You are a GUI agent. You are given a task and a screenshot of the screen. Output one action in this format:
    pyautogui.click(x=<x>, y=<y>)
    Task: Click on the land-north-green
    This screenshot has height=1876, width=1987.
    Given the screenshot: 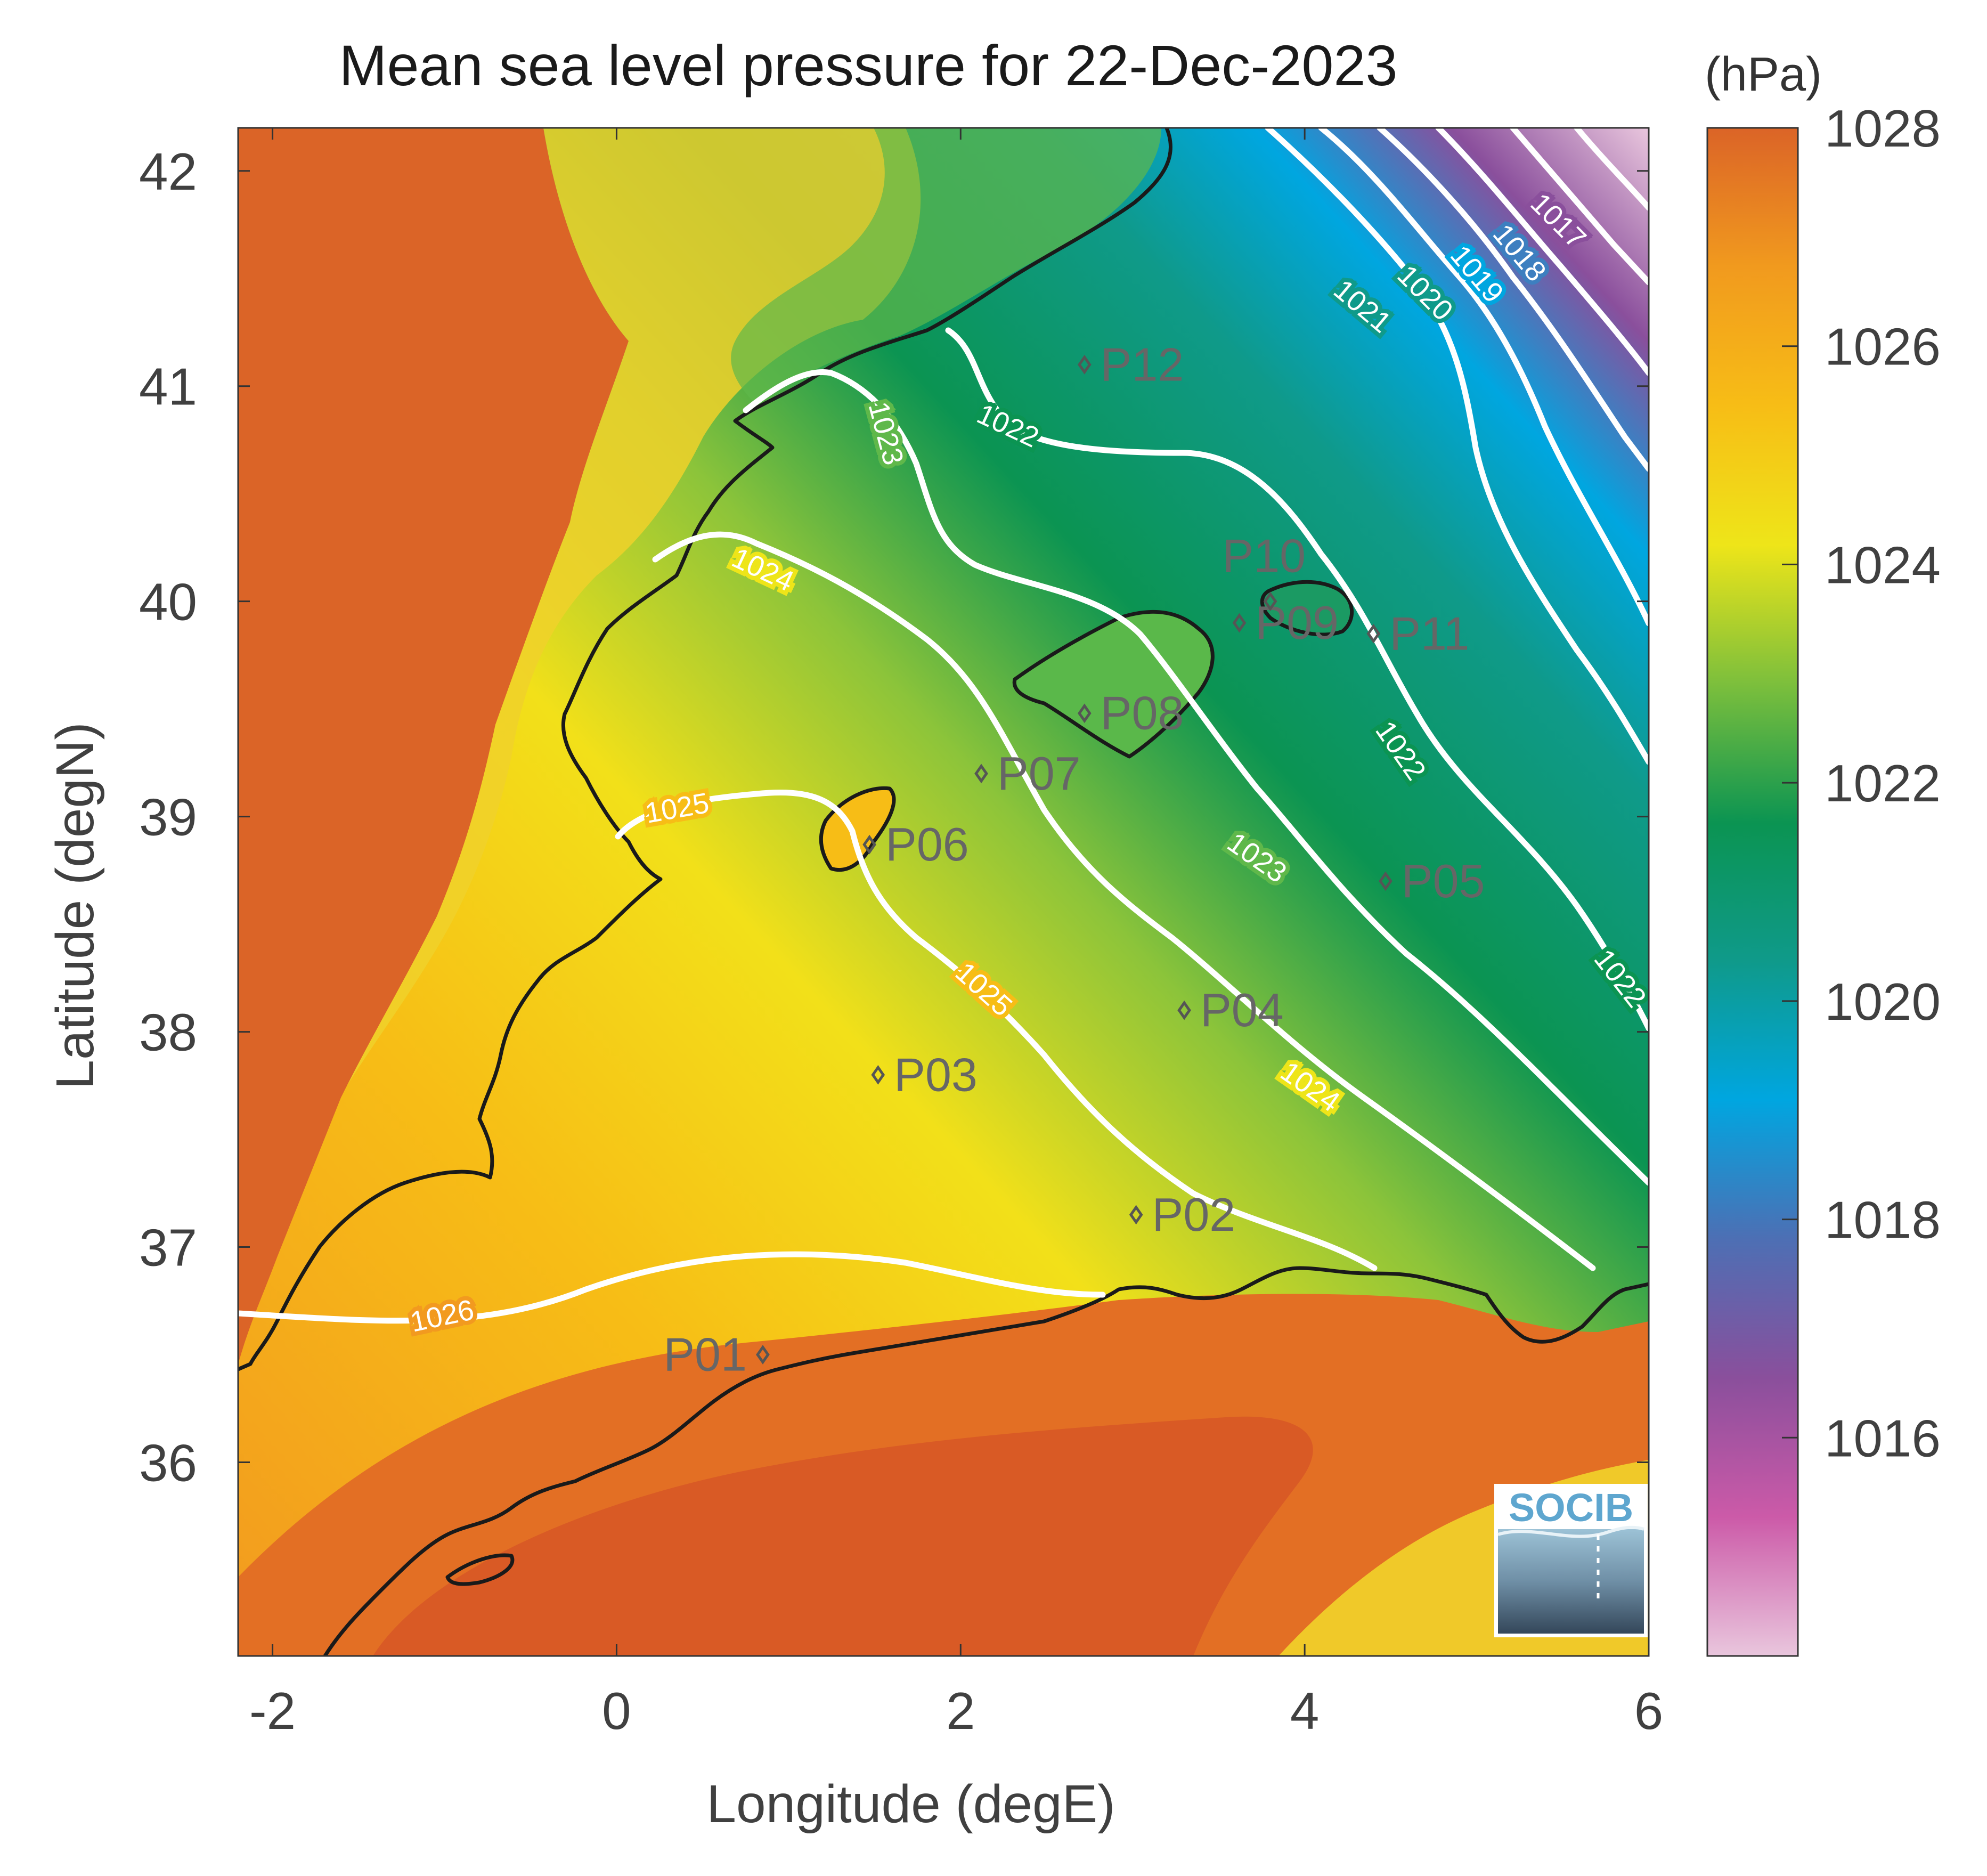 What is the action you would take?
    pyautogui.click(x=946, y=266)
    